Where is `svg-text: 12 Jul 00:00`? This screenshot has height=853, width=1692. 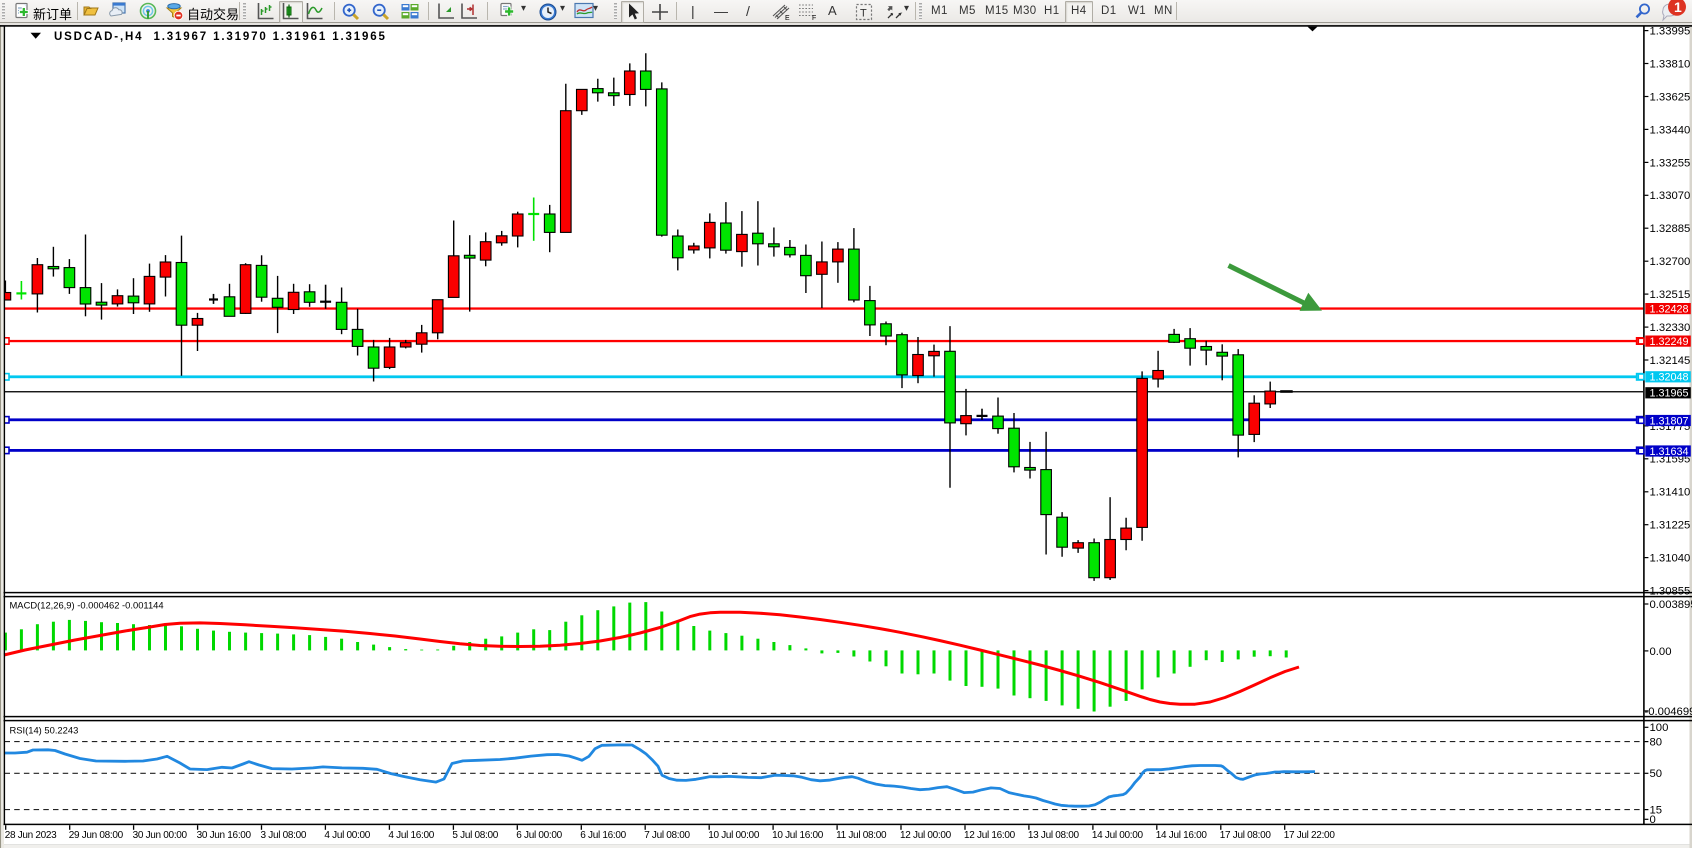 svg-text: 12 Jul 00:00 is located at coordinates (926, 835).